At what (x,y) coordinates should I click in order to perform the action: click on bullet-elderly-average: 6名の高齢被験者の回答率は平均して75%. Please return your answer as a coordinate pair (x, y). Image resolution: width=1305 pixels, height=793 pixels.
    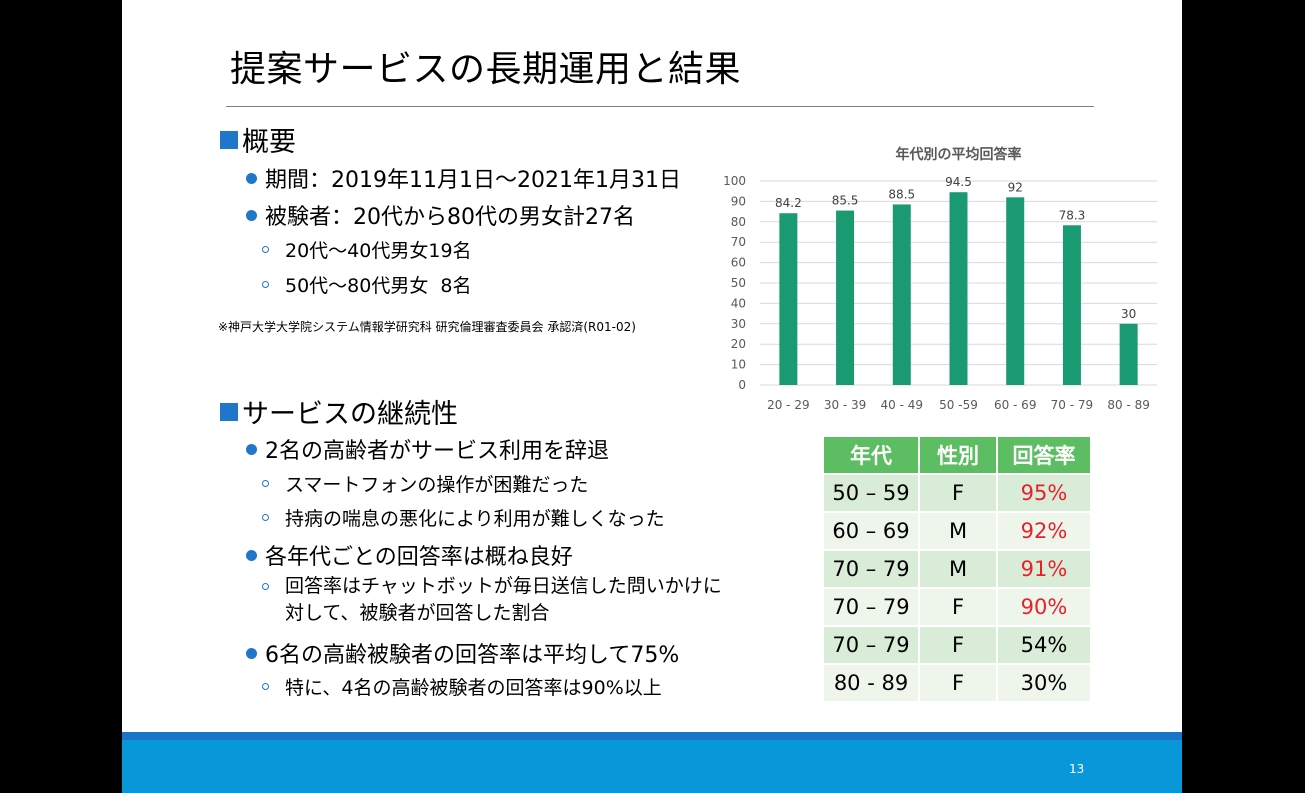
    Looking at the image, I should click on (462, 653).